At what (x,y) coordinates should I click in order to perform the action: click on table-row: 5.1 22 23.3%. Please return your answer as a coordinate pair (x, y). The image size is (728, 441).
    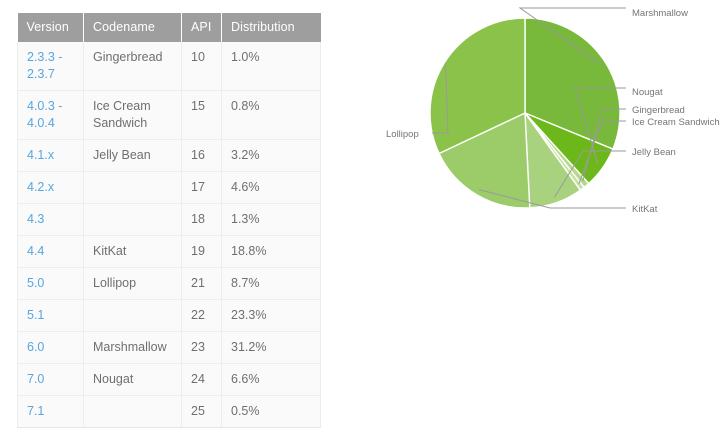
    Looking at the image, I should click on (169, 315).